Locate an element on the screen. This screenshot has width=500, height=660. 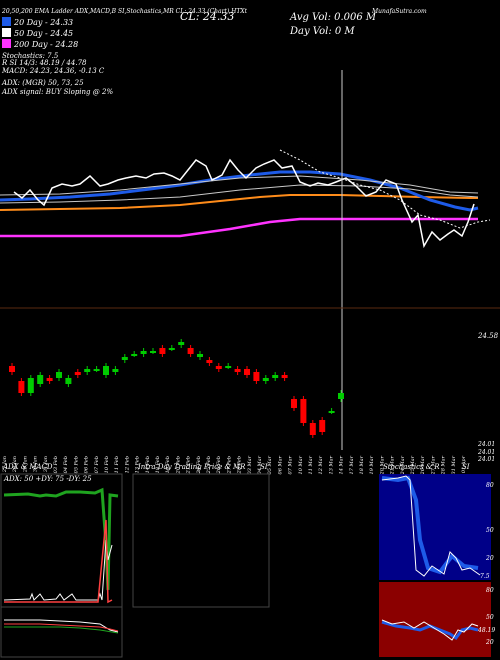
x-date-label: 20 Feb is located at coordinates (178, 465).